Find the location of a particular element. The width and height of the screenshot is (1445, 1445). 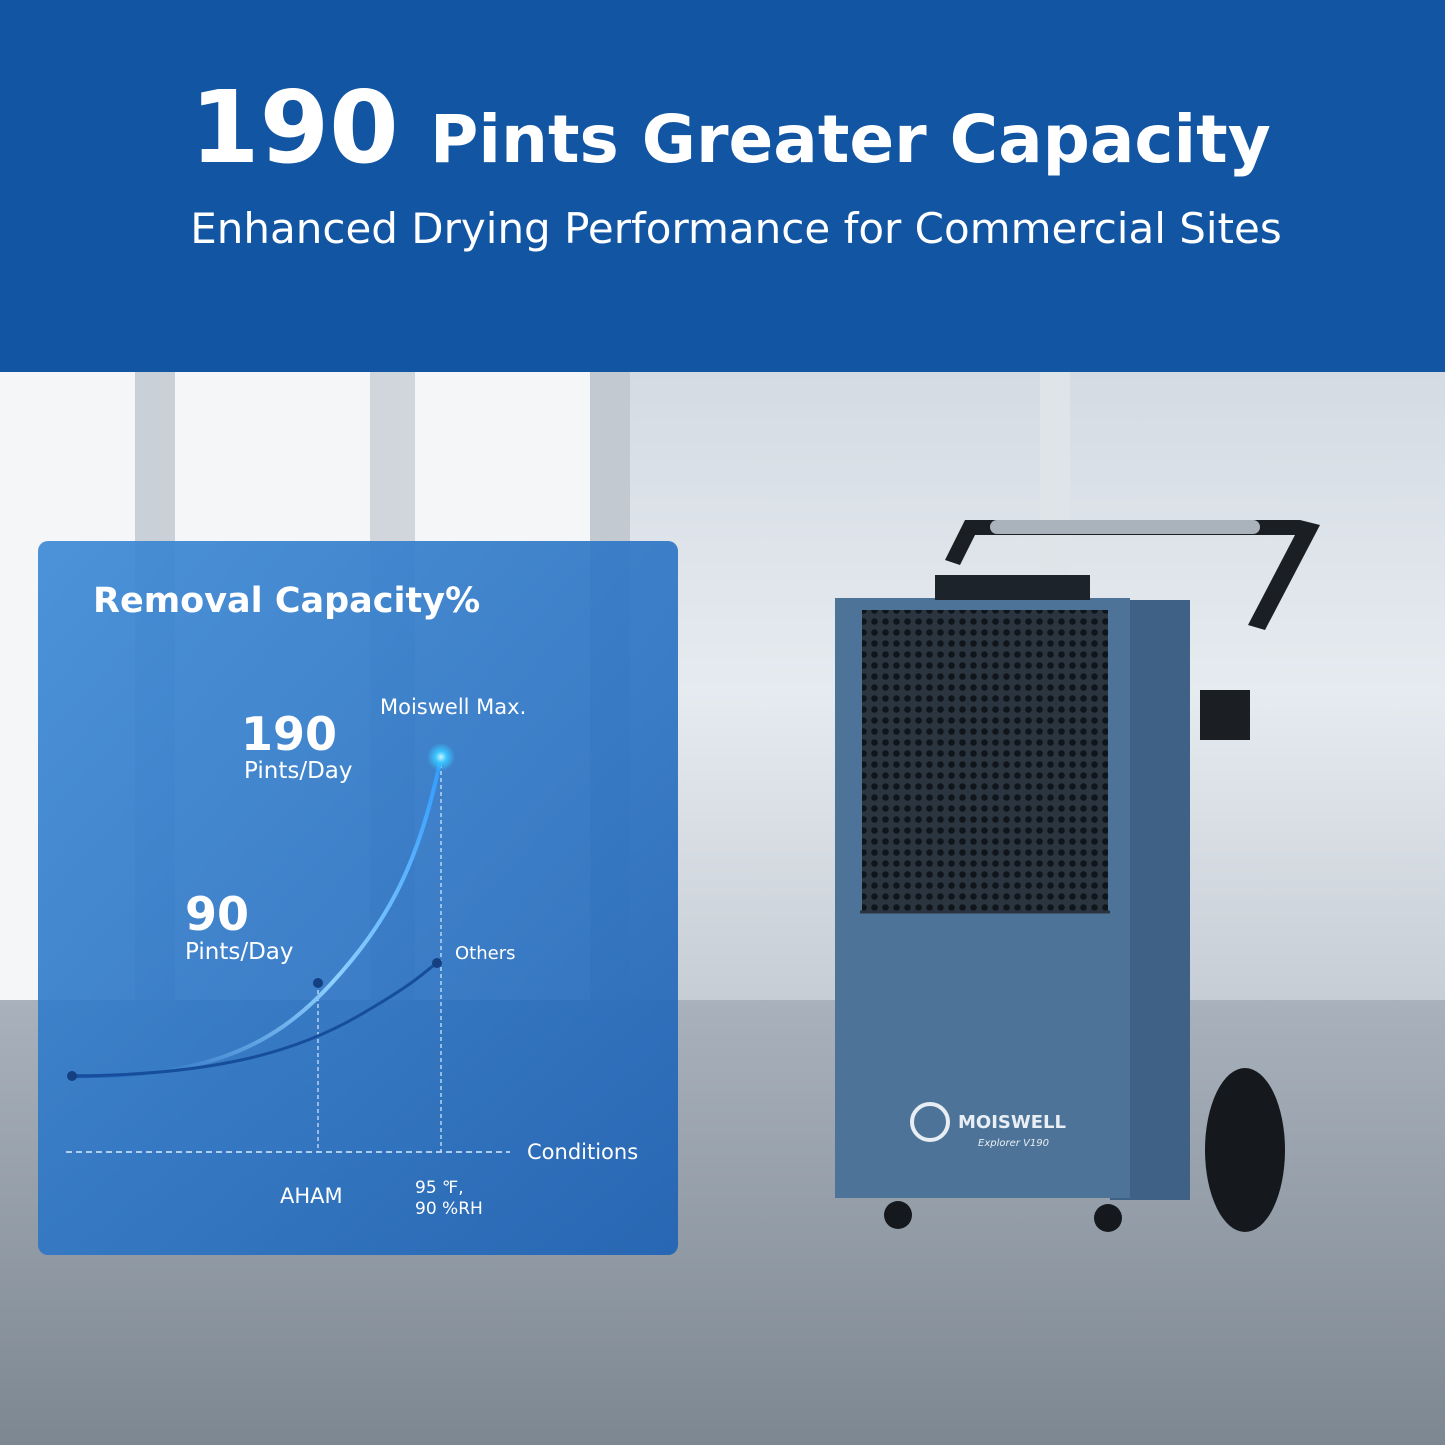

condition-label: AHAM is located at coordinates (311, 1196).